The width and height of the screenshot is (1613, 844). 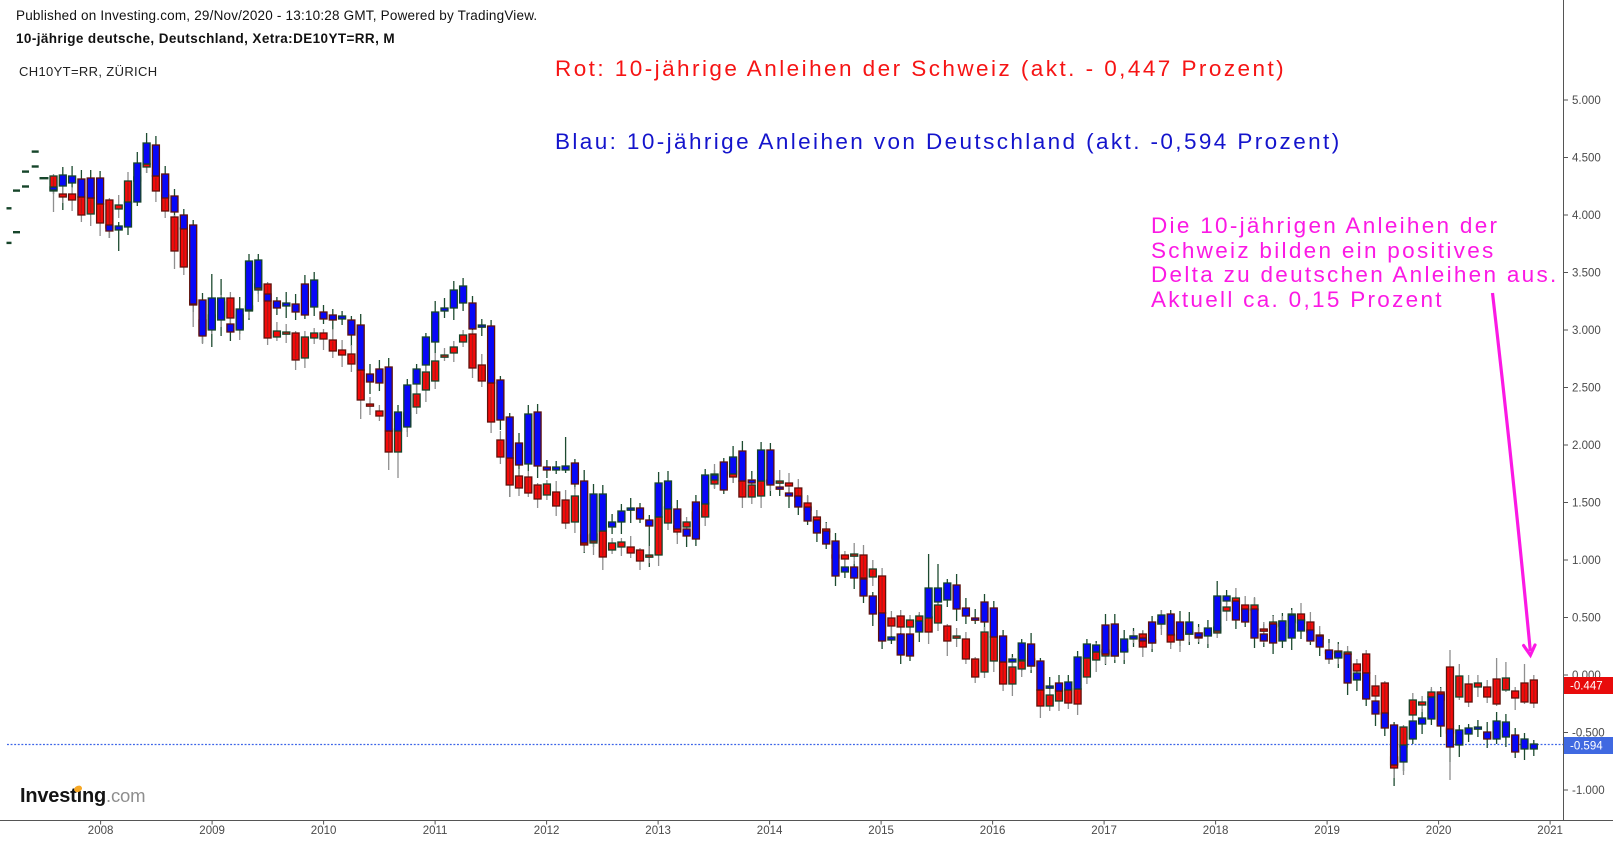 I want to click on svg-text: 0.500, so click(x=1586, y=619).